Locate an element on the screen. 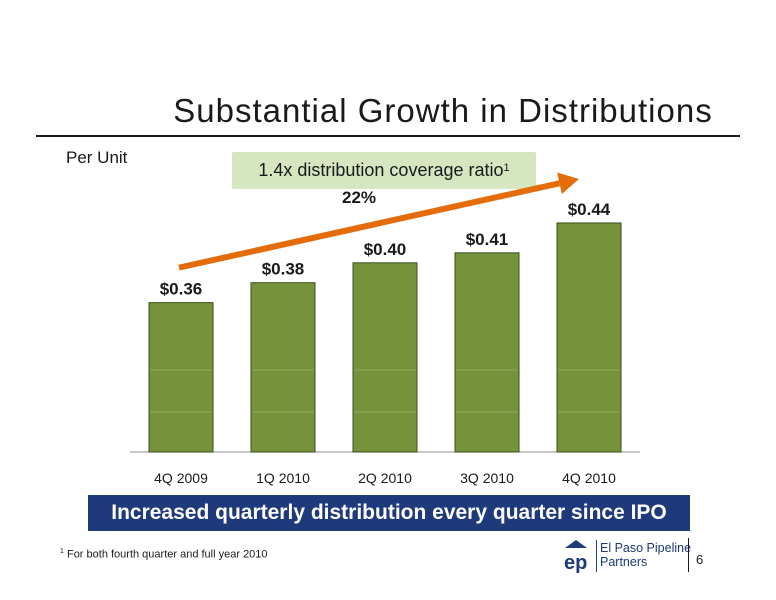 This screenshot has height=600, width=776. x-tick-label: 3Q 2010 is located at coordinates (487, 478).